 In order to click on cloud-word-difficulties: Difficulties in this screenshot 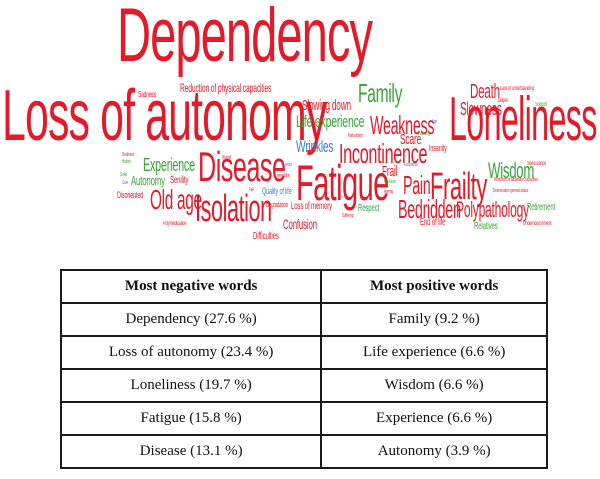, I will do `click(266, 236)`.